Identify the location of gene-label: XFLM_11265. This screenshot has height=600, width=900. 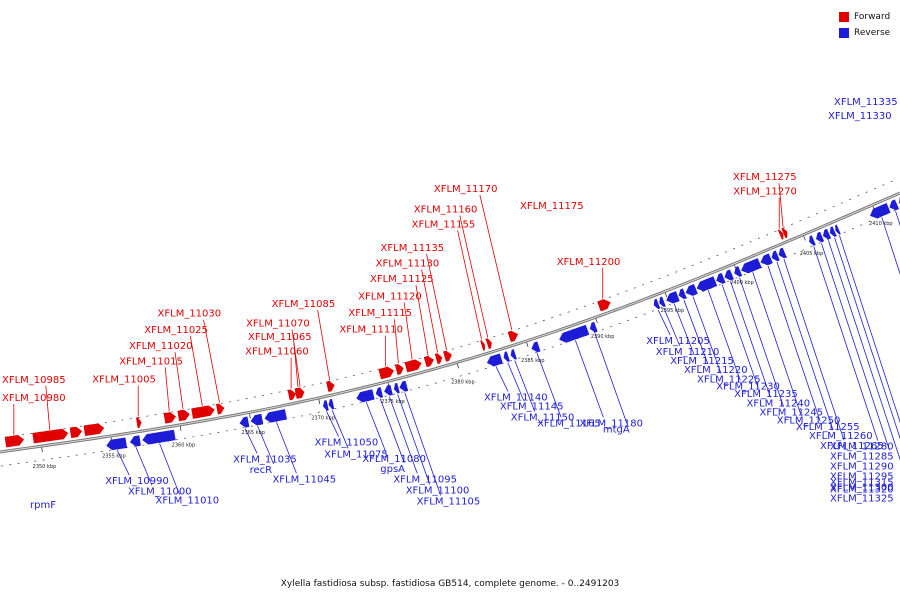
(852, 446).